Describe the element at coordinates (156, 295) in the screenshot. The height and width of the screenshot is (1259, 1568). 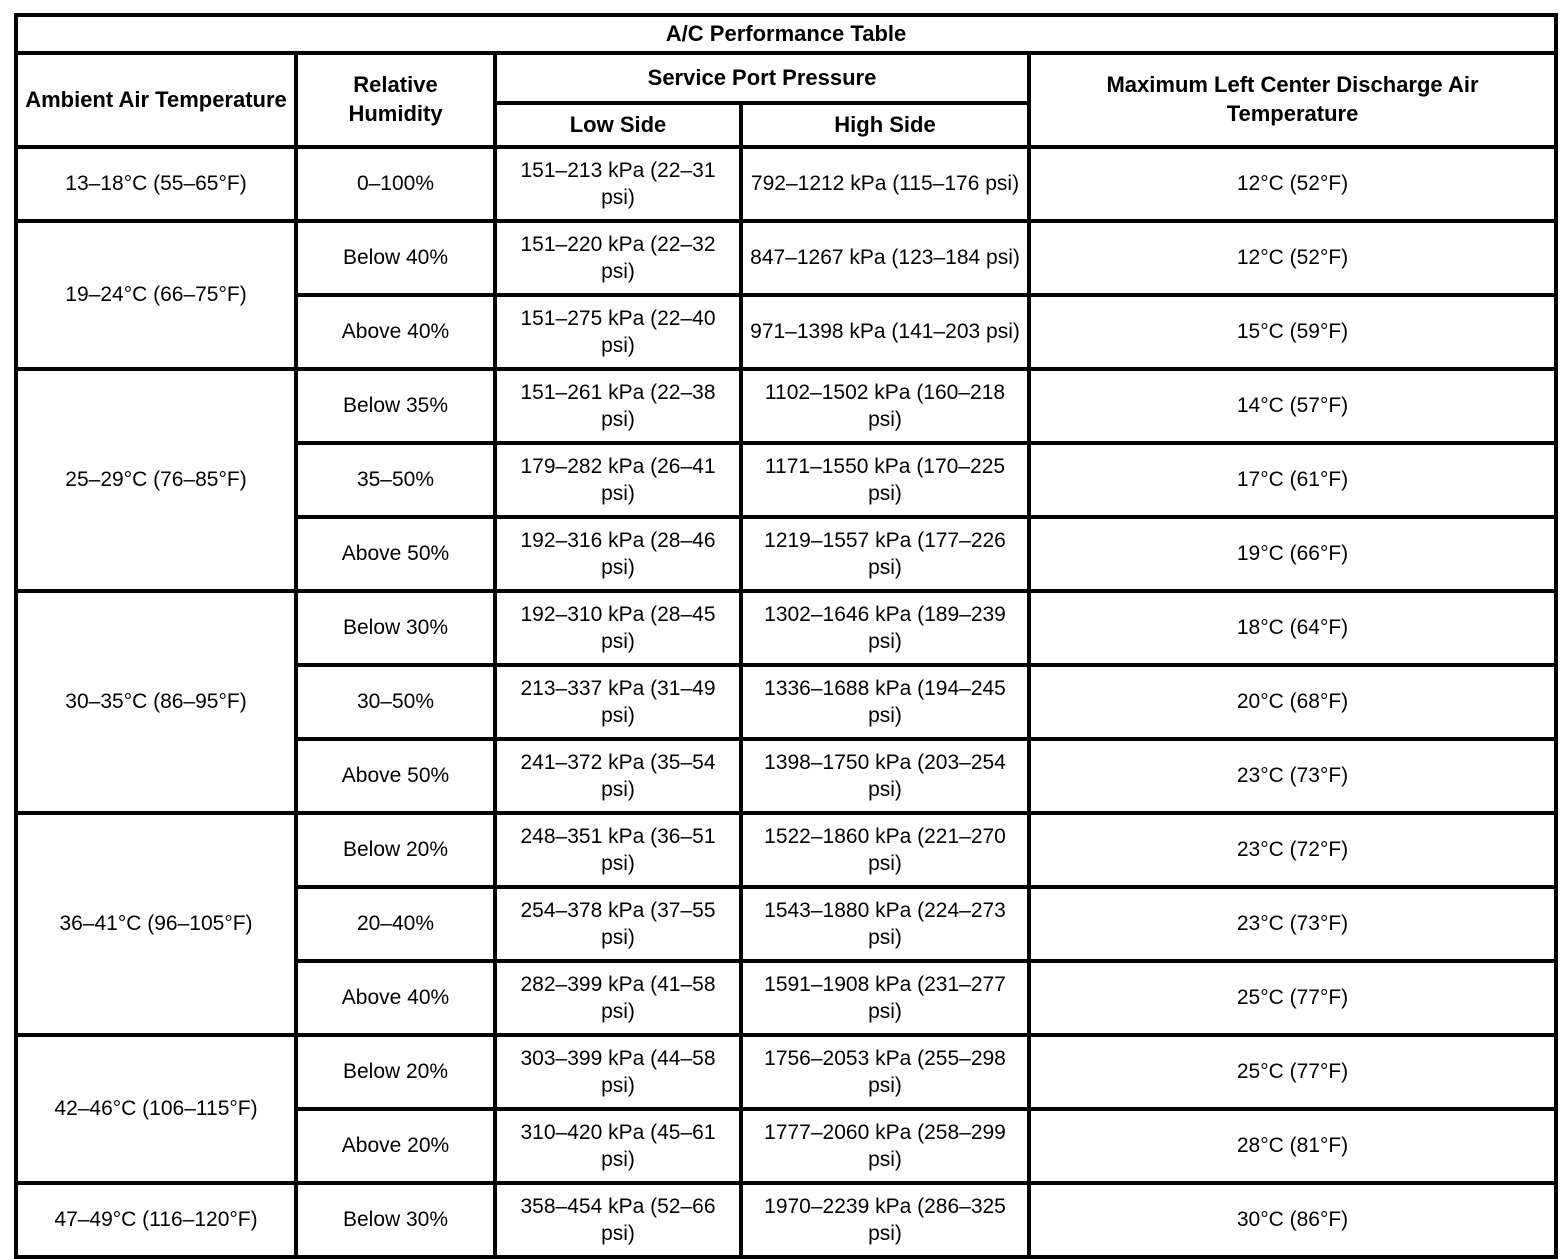
I see `ambient-temp-cell: 19–24°C (66–75°F)` at that location.